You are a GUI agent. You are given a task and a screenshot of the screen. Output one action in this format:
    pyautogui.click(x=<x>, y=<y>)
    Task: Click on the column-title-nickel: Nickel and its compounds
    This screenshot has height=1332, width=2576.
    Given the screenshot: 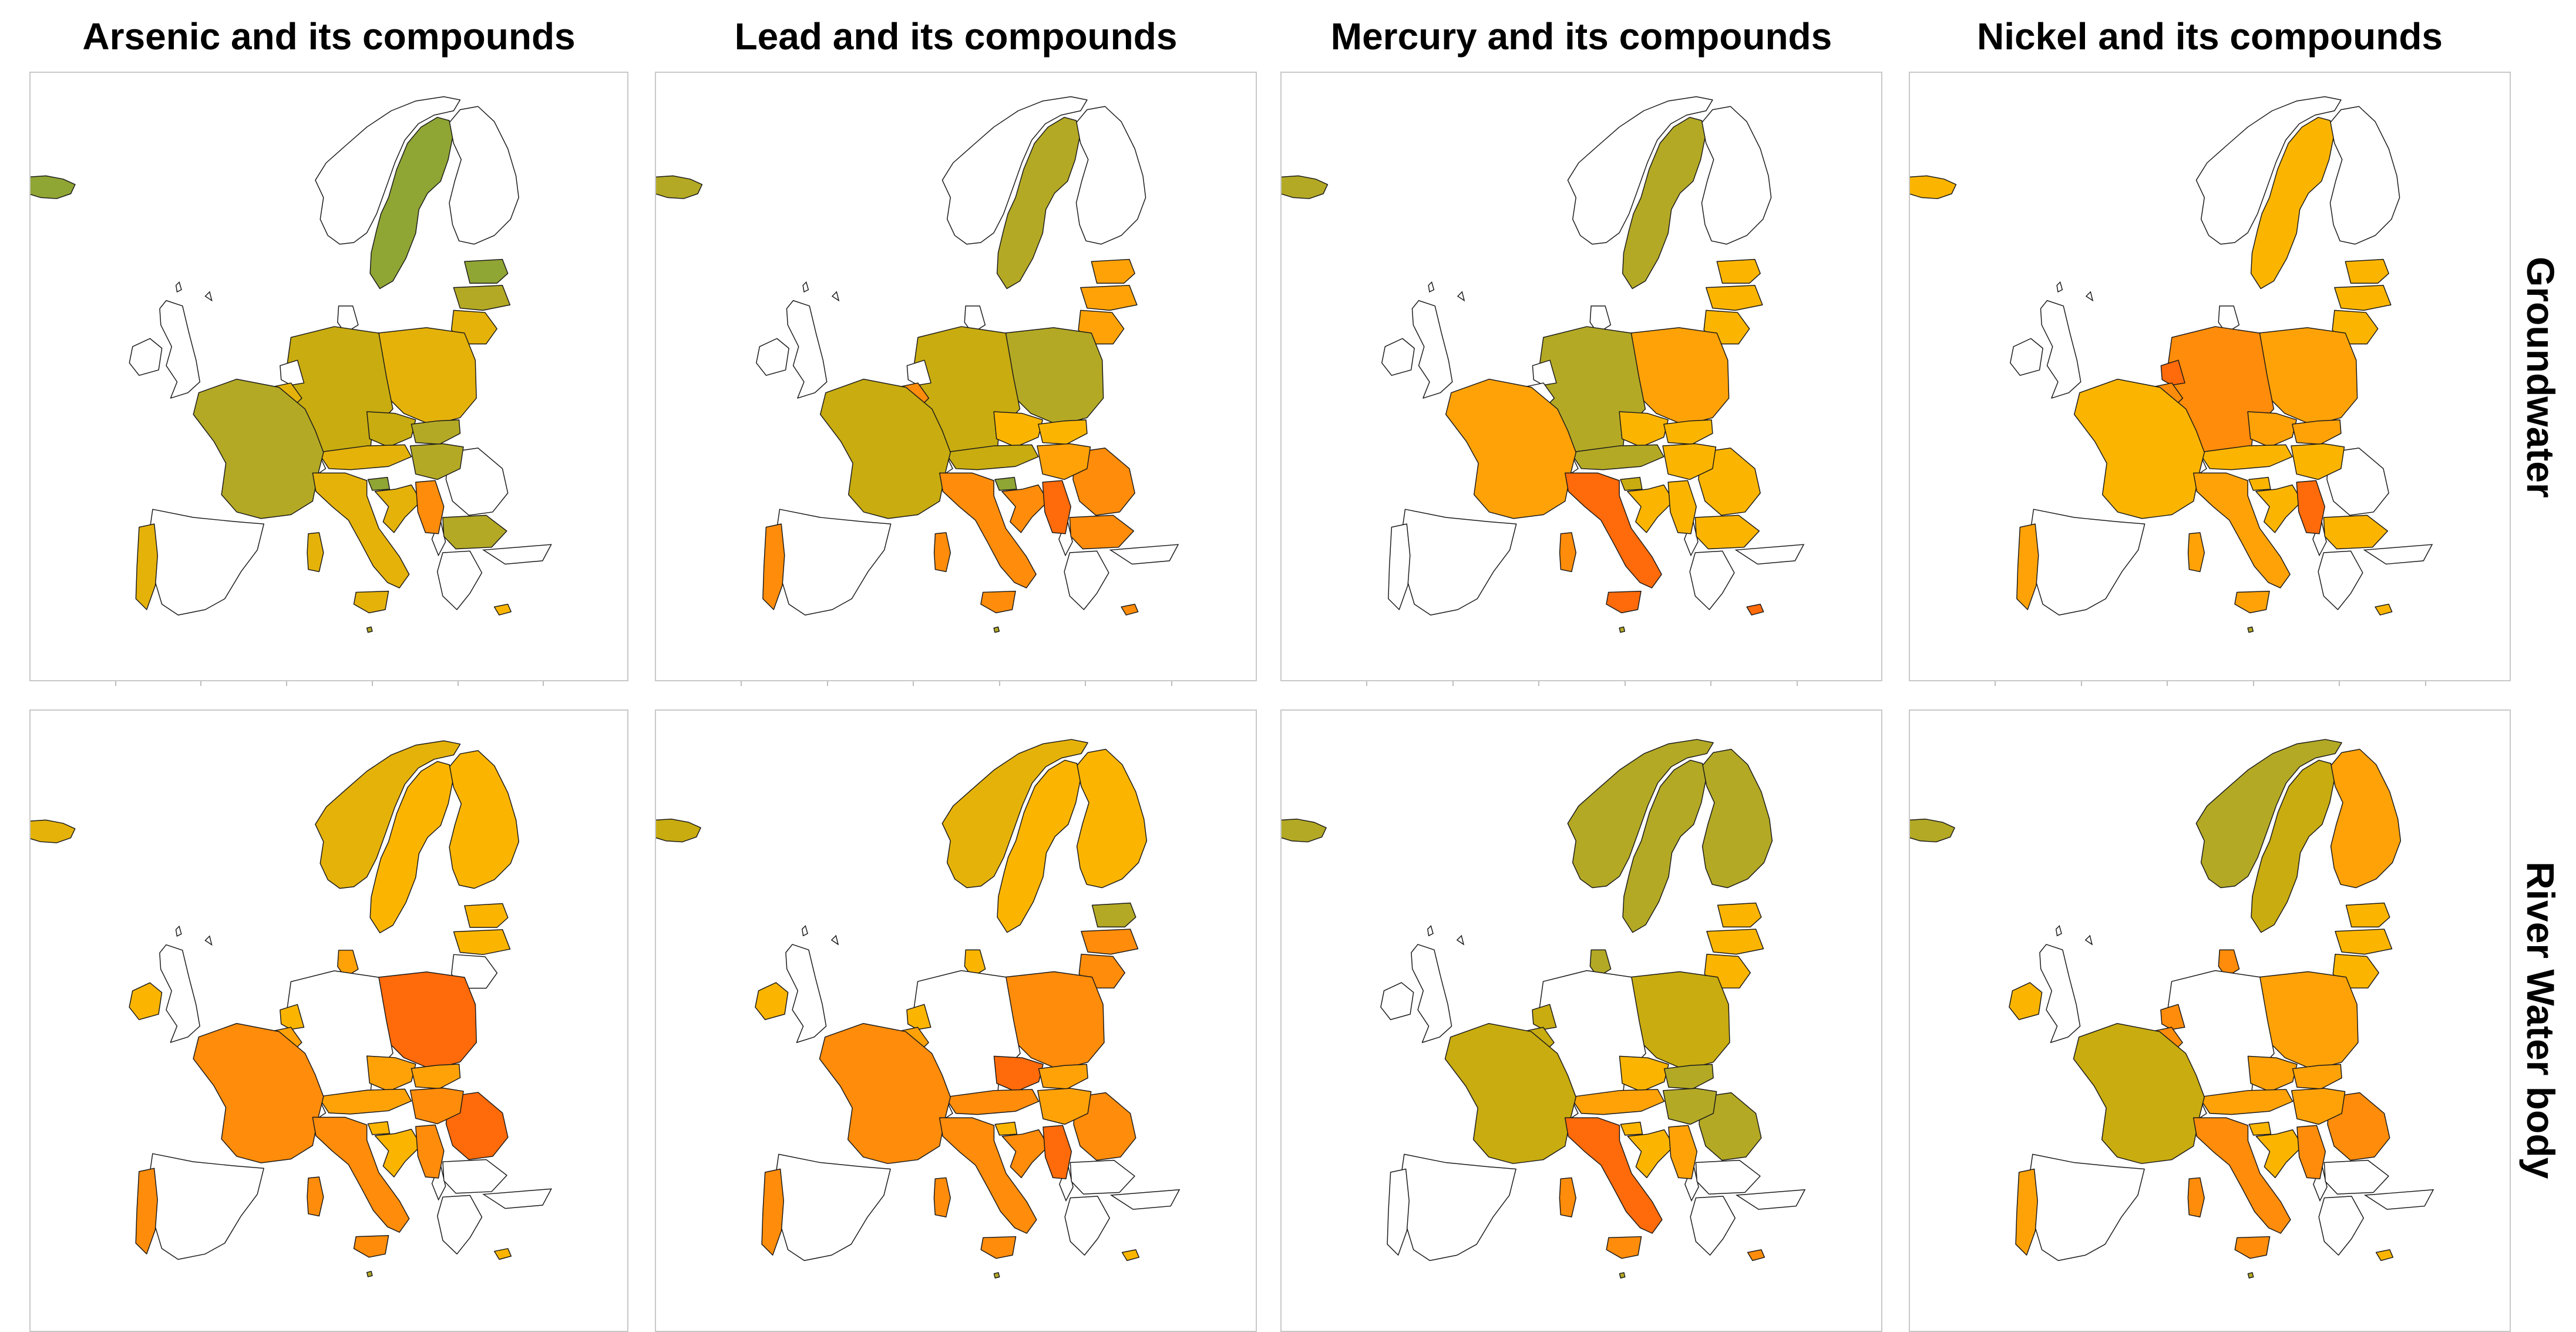 What is the action you would take?
    pyautogui.click(x=2209, y=36)
    